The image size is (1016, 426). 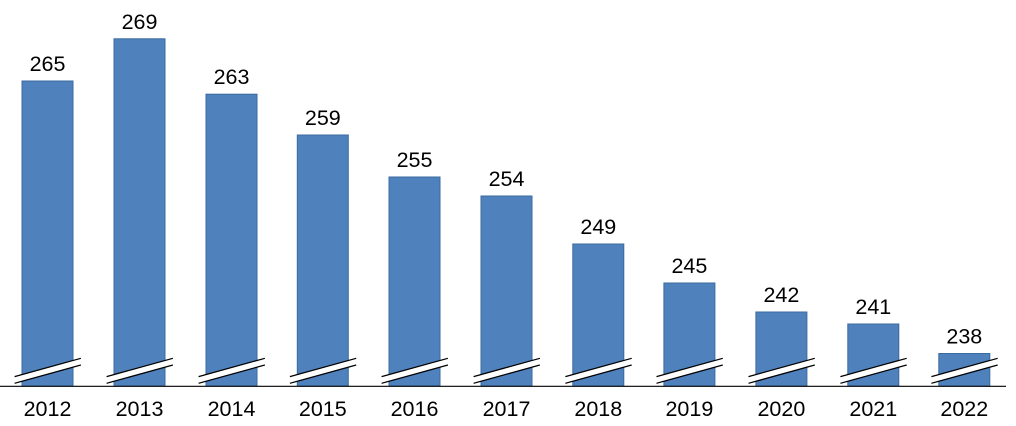 I want to click on svg-text: 238, so click(x=964, y=337).